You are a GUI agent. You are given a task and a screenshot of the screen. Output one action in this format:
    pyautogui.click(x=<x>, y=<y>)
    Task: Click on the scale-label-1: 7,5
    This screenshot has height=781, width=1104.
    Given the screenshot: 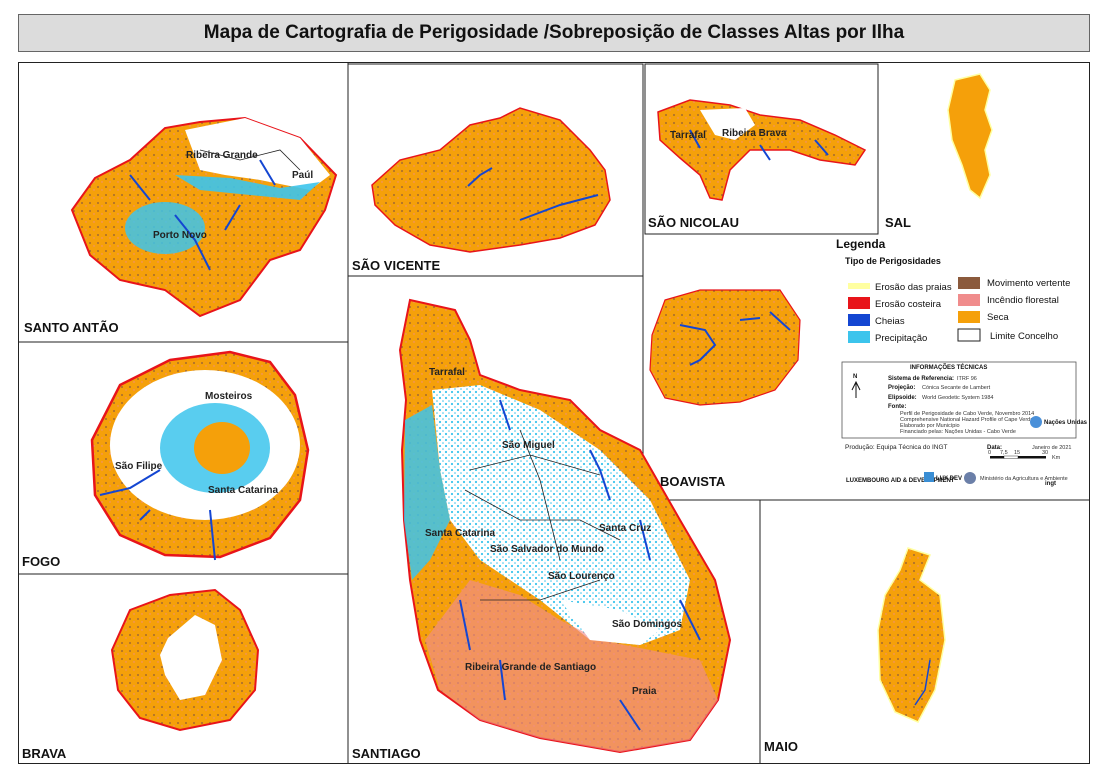 What is the action you would take?
    pyautogui.click(x=1004, y=453)
    